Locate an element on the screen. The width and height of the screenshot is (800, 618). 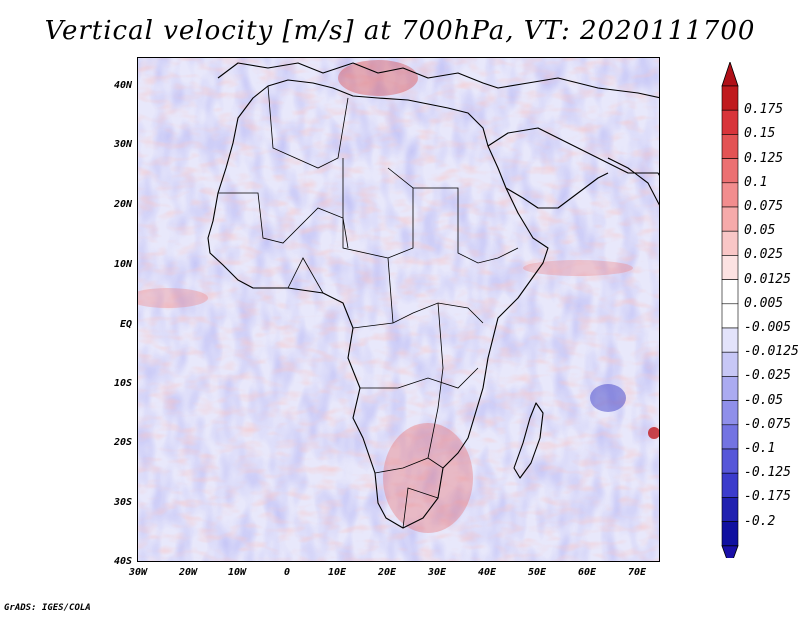
lon-label: 20E is located at coordinates (387, 572).